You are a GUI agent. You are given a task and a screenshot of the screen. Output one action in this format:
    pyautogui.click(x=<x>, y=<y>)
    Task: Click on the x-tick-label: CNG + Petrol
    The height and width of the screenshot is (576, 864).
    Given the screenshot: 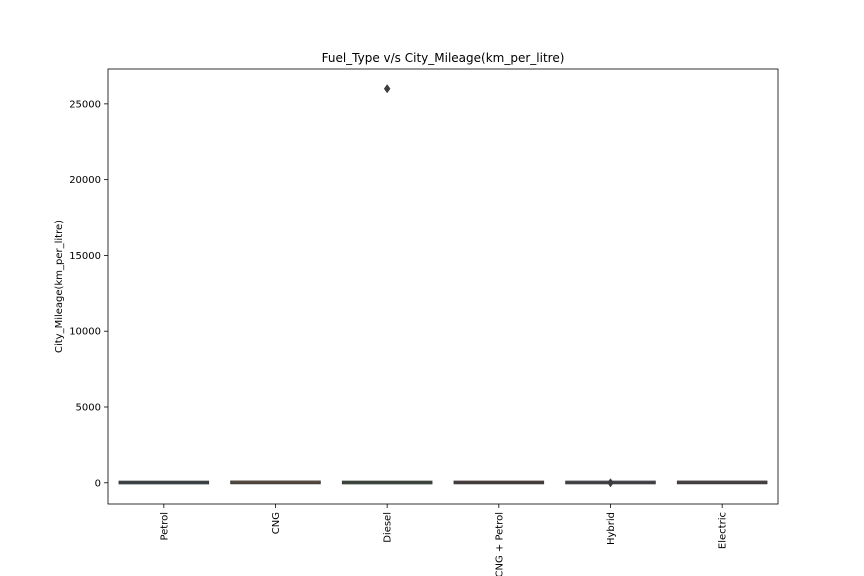 What is the action you would take?
    pyautogui.click(x=499, y=544)
    